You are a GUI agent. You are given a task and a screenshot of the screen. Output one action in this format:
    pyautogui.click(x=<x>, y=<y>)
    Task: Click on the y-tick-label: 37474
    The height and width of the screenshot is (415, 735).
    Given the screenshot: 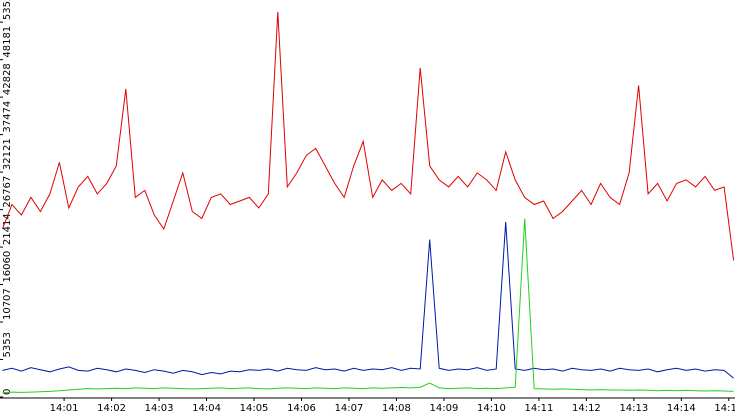 What is the action you would take?
    pyautogui.click(x=7, y=117)
    